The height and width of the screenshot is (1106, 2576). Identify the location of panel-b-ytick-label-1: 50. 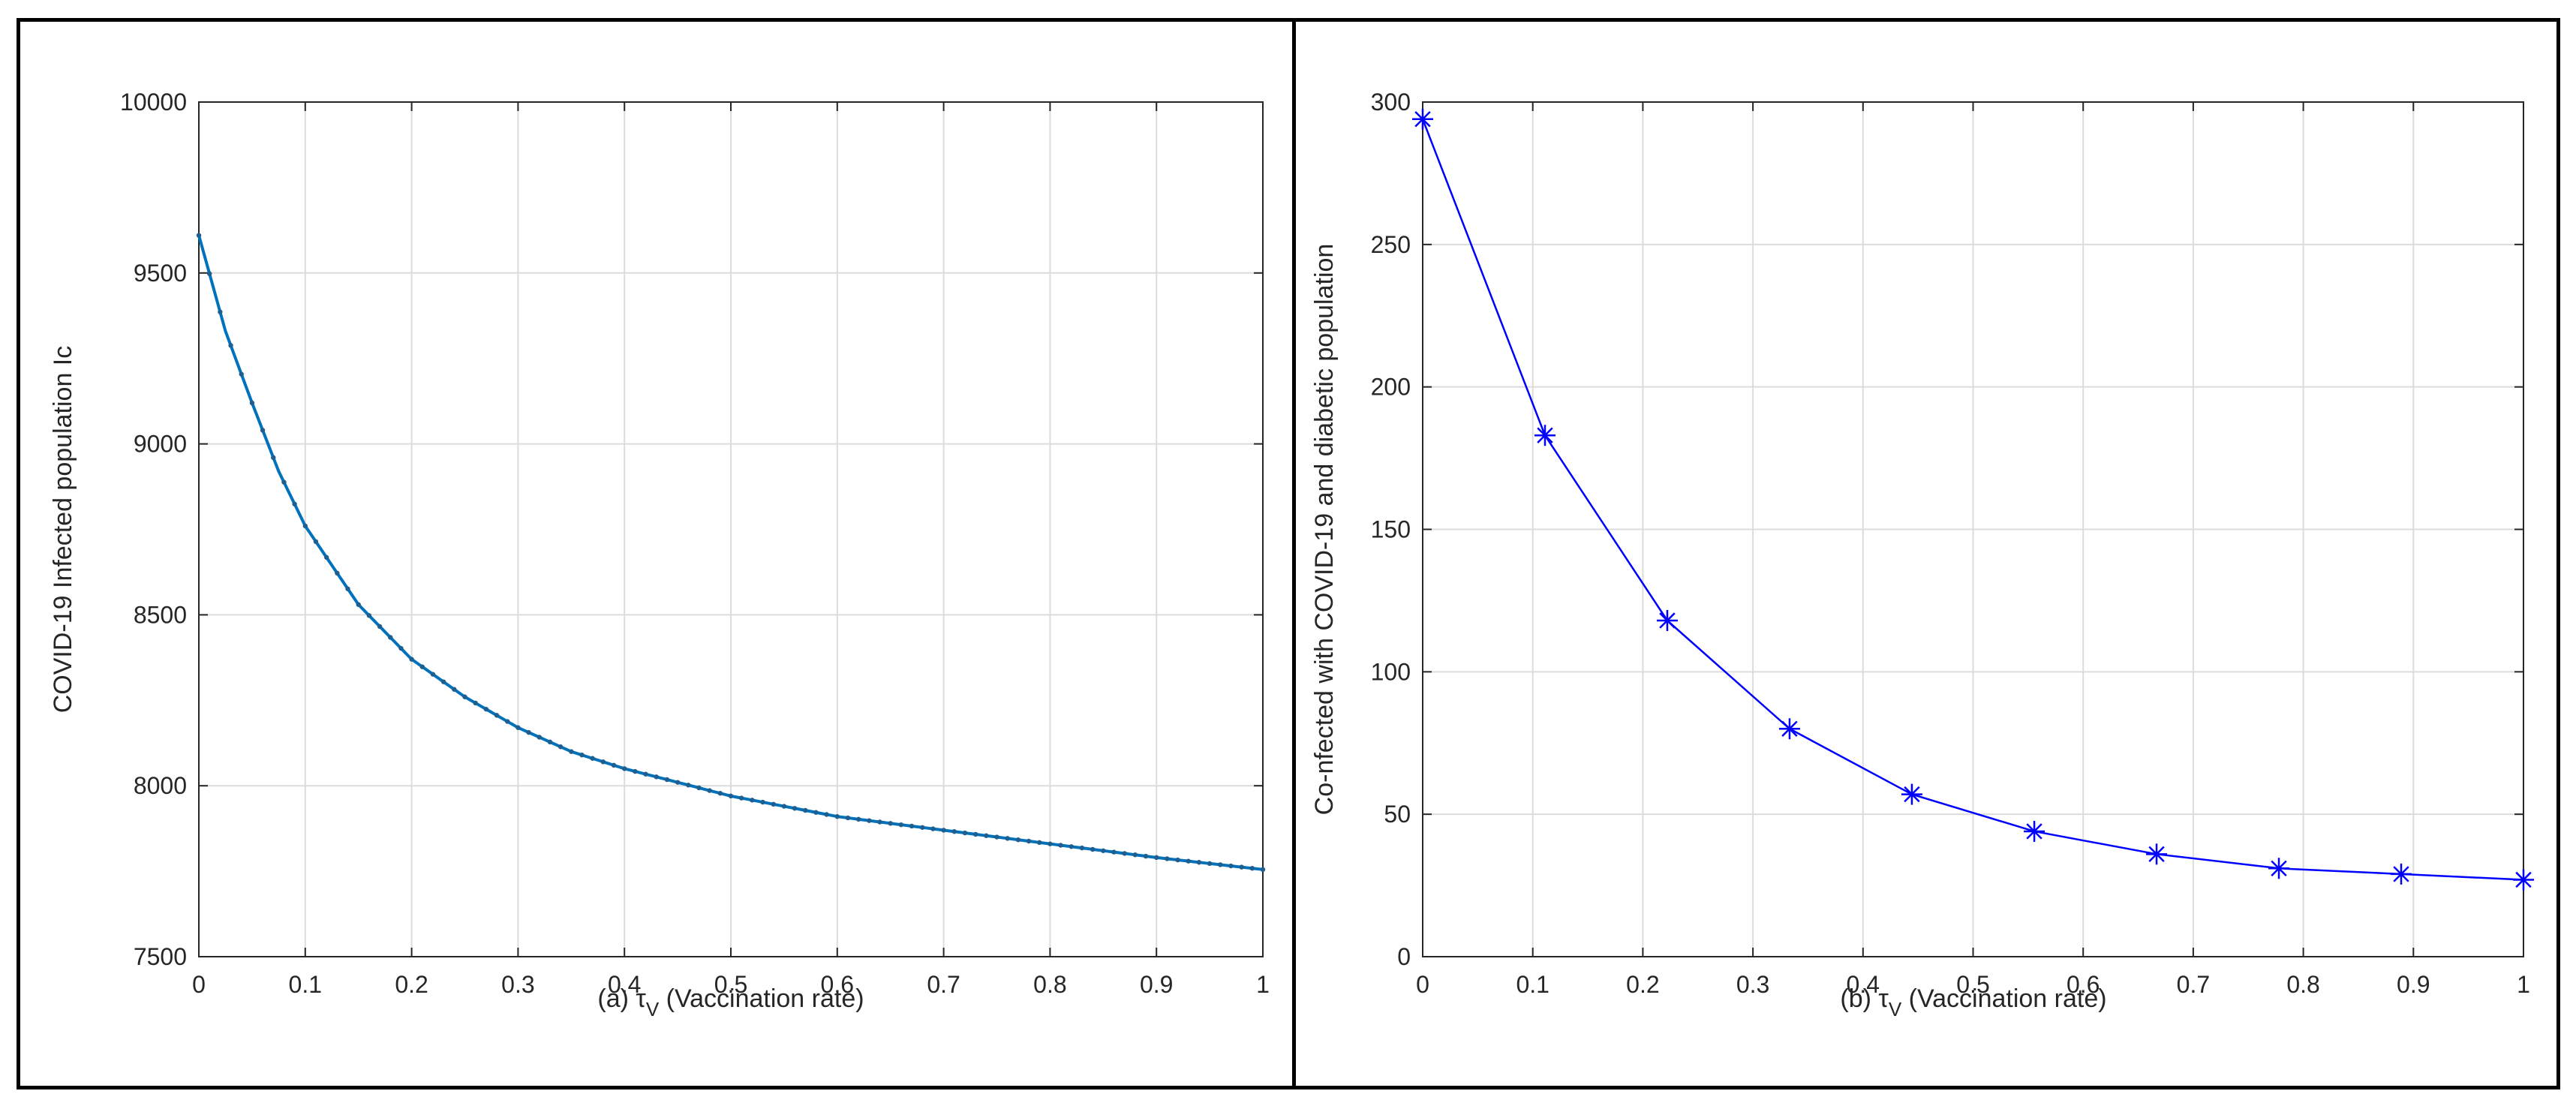
(1397, 814).